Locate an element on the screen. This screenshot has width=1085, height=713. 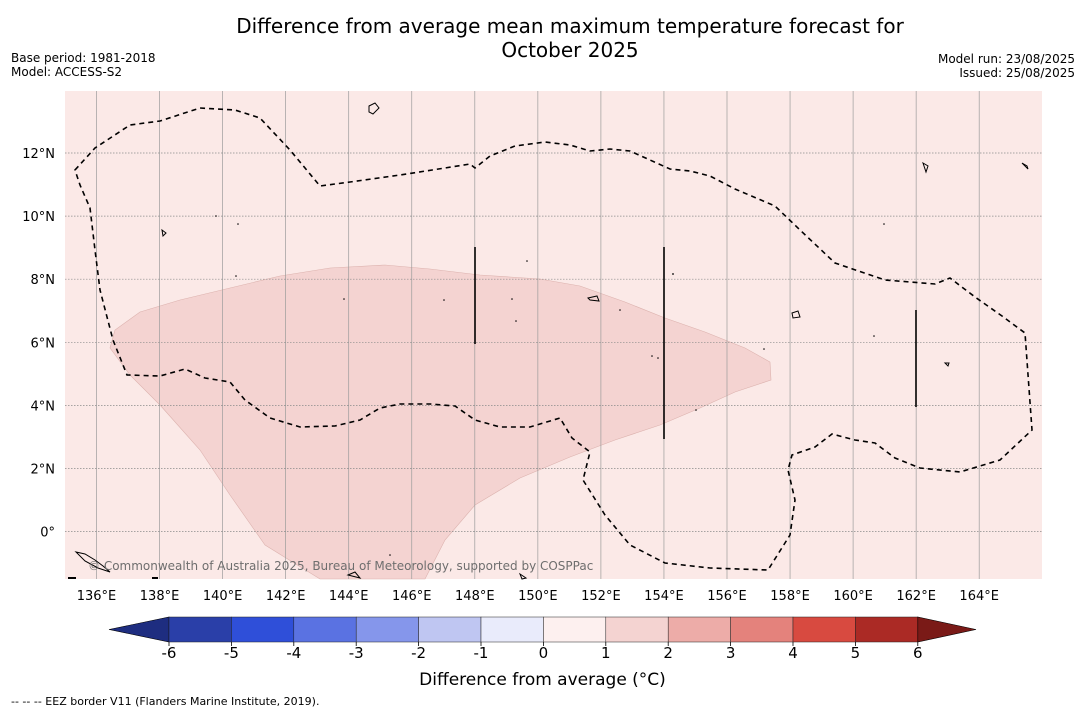
longitude-tick-label: 158°E is located at coordinates (790, 596).